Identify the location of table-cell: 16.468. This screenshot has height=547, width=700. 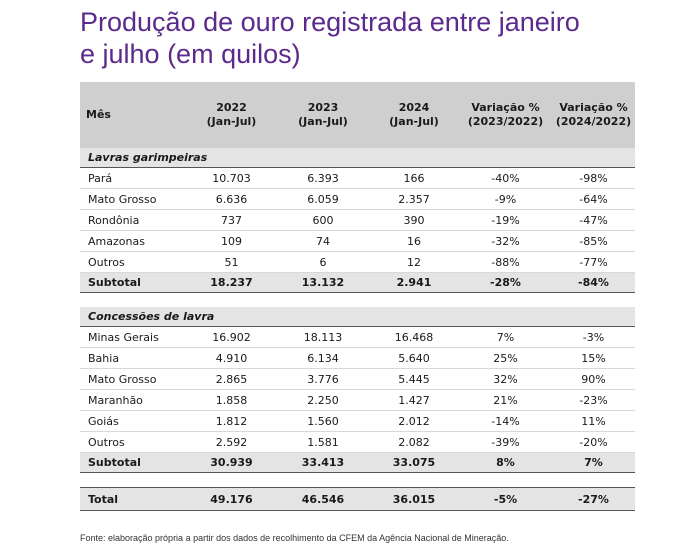
(414, 337).